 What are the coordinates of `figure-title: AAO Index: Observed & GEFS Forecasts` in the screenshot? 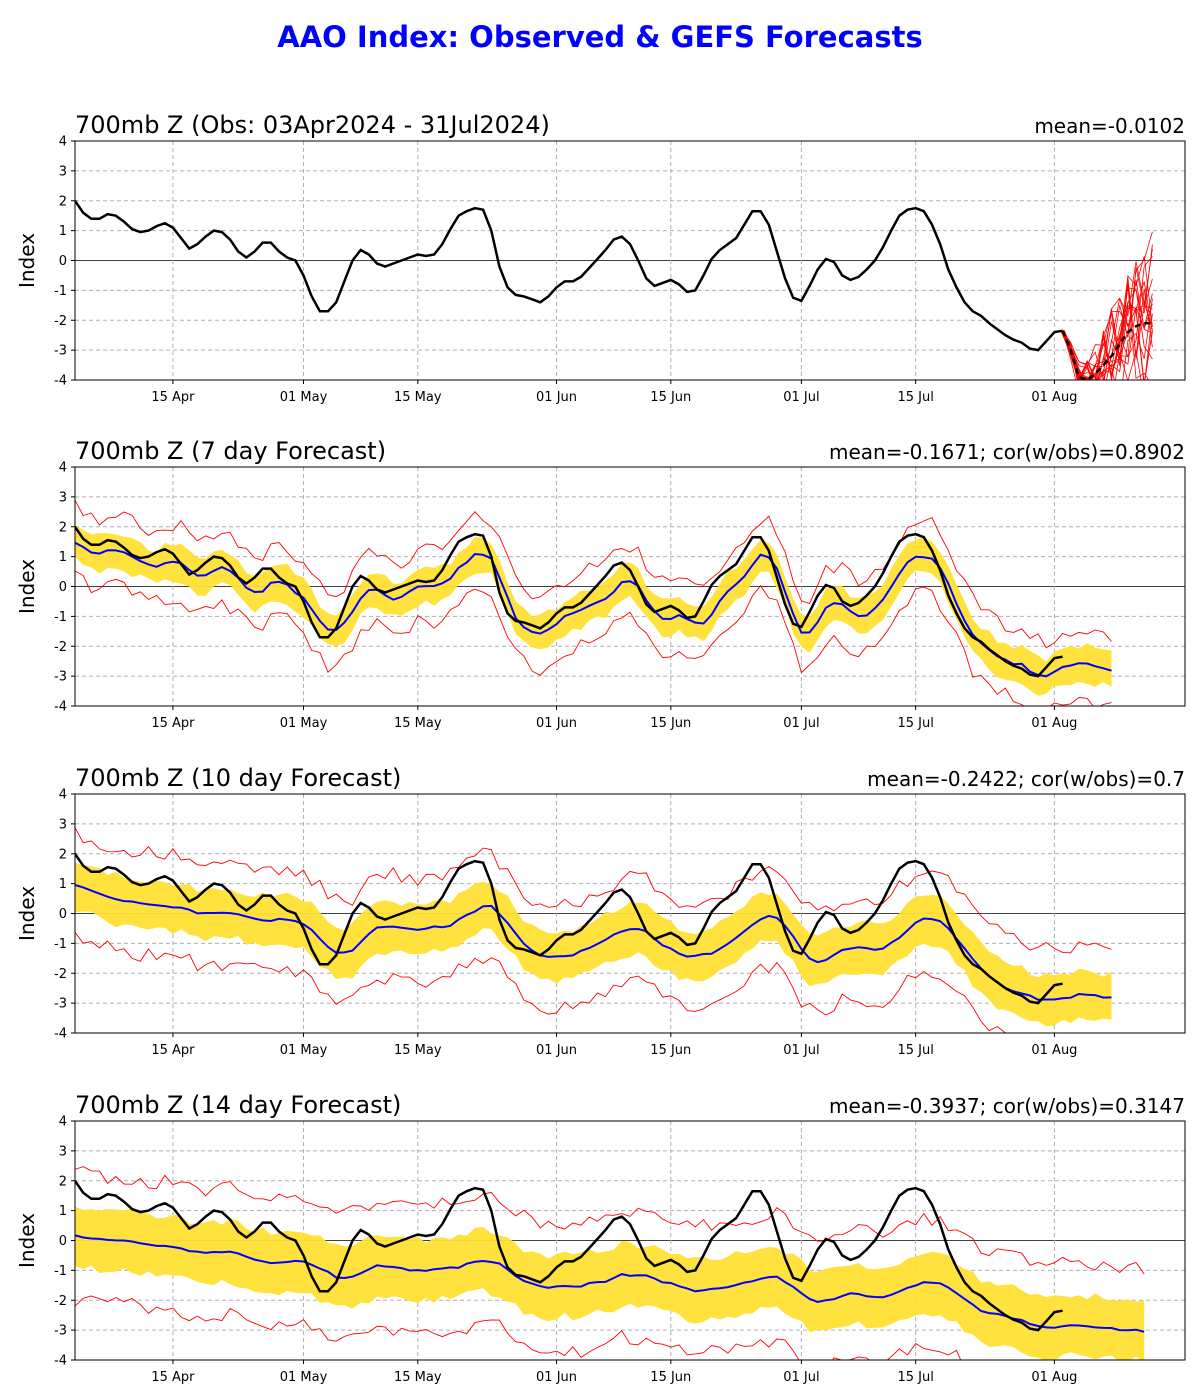 It's located at (600, 37).